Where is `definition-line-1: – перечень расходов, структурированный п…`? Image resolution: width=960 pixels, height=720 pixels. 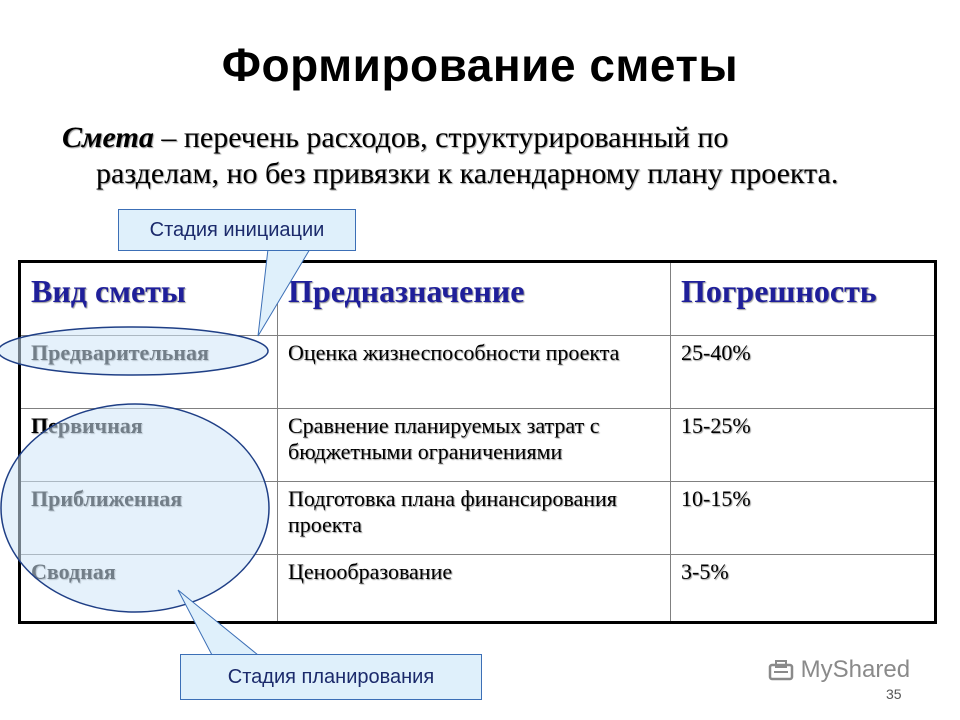
definition-line-1: – перечень расходов, структурированный п… is located at coordinates (441, 137).